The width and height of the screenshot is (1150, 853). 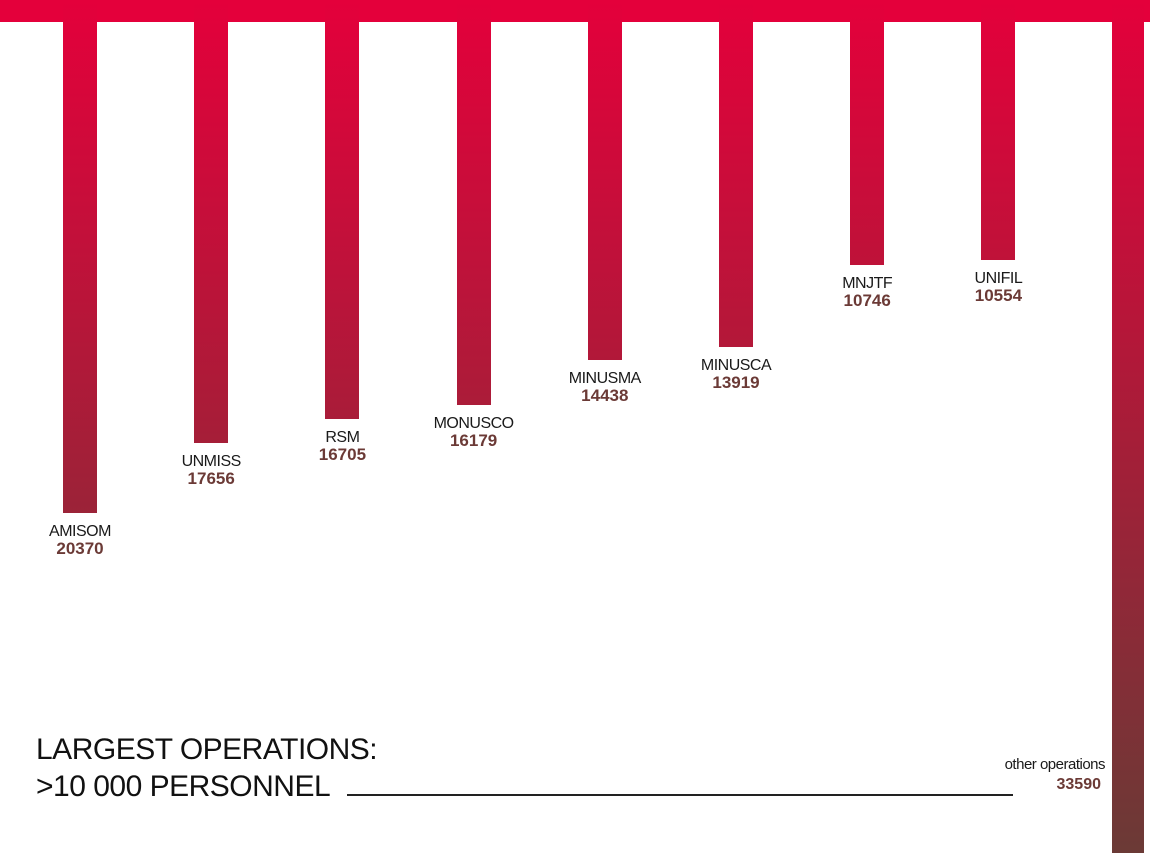 What do you see at coordinates (1055, 764) in the screenshot?
I see `bar-label: other operations` at bounding box center [1055, 764].